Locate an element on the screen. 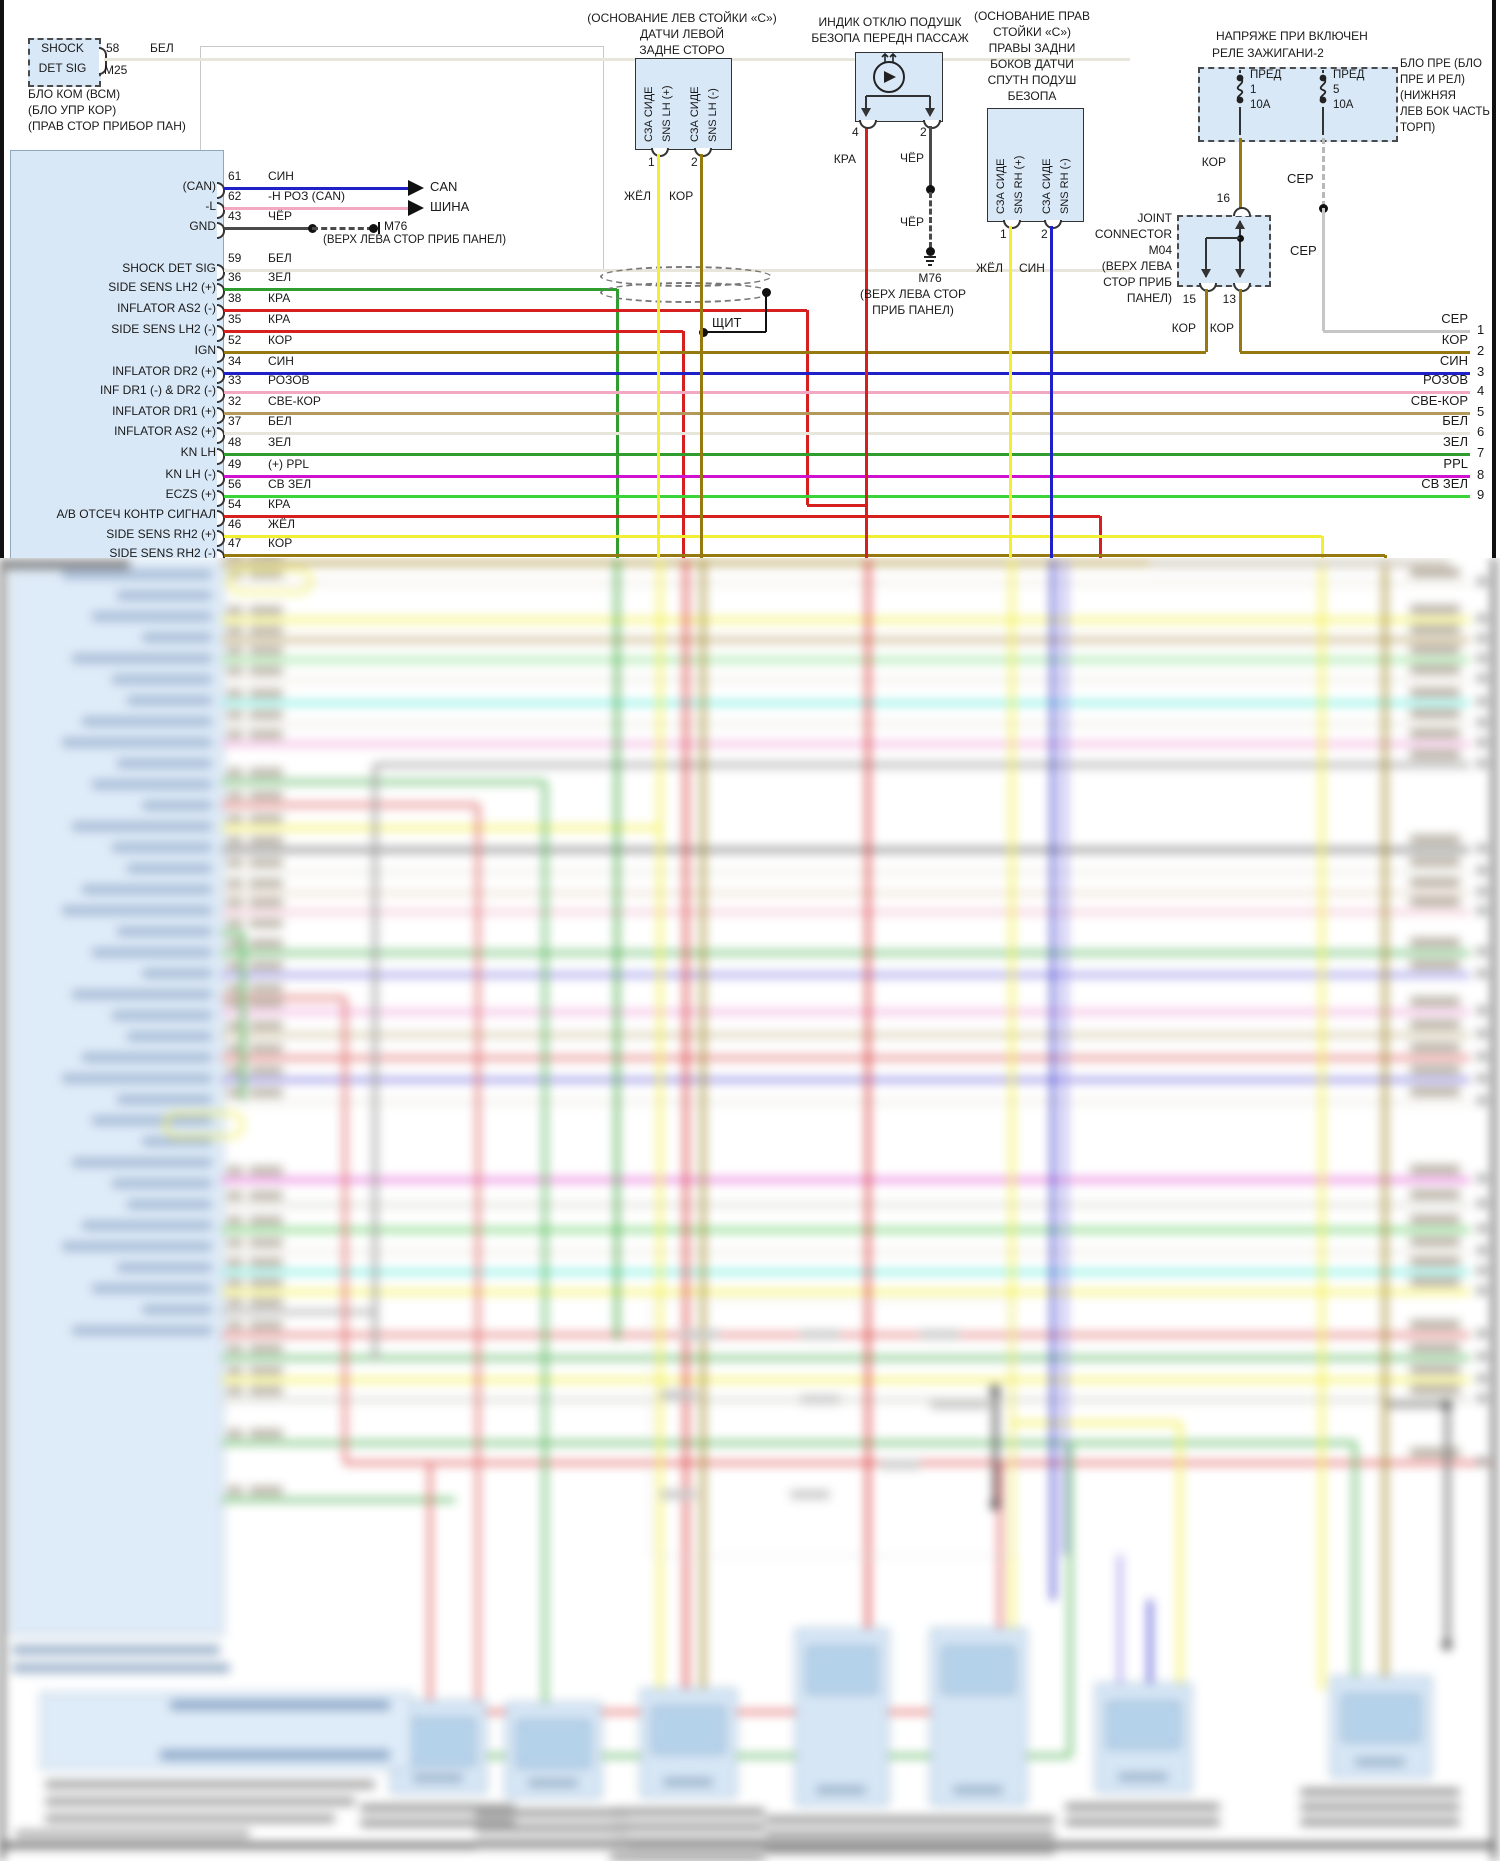 This screenshot has width=1500, height=1861. wire-color-label: БЕЛ is located at coordinates (280, 258).